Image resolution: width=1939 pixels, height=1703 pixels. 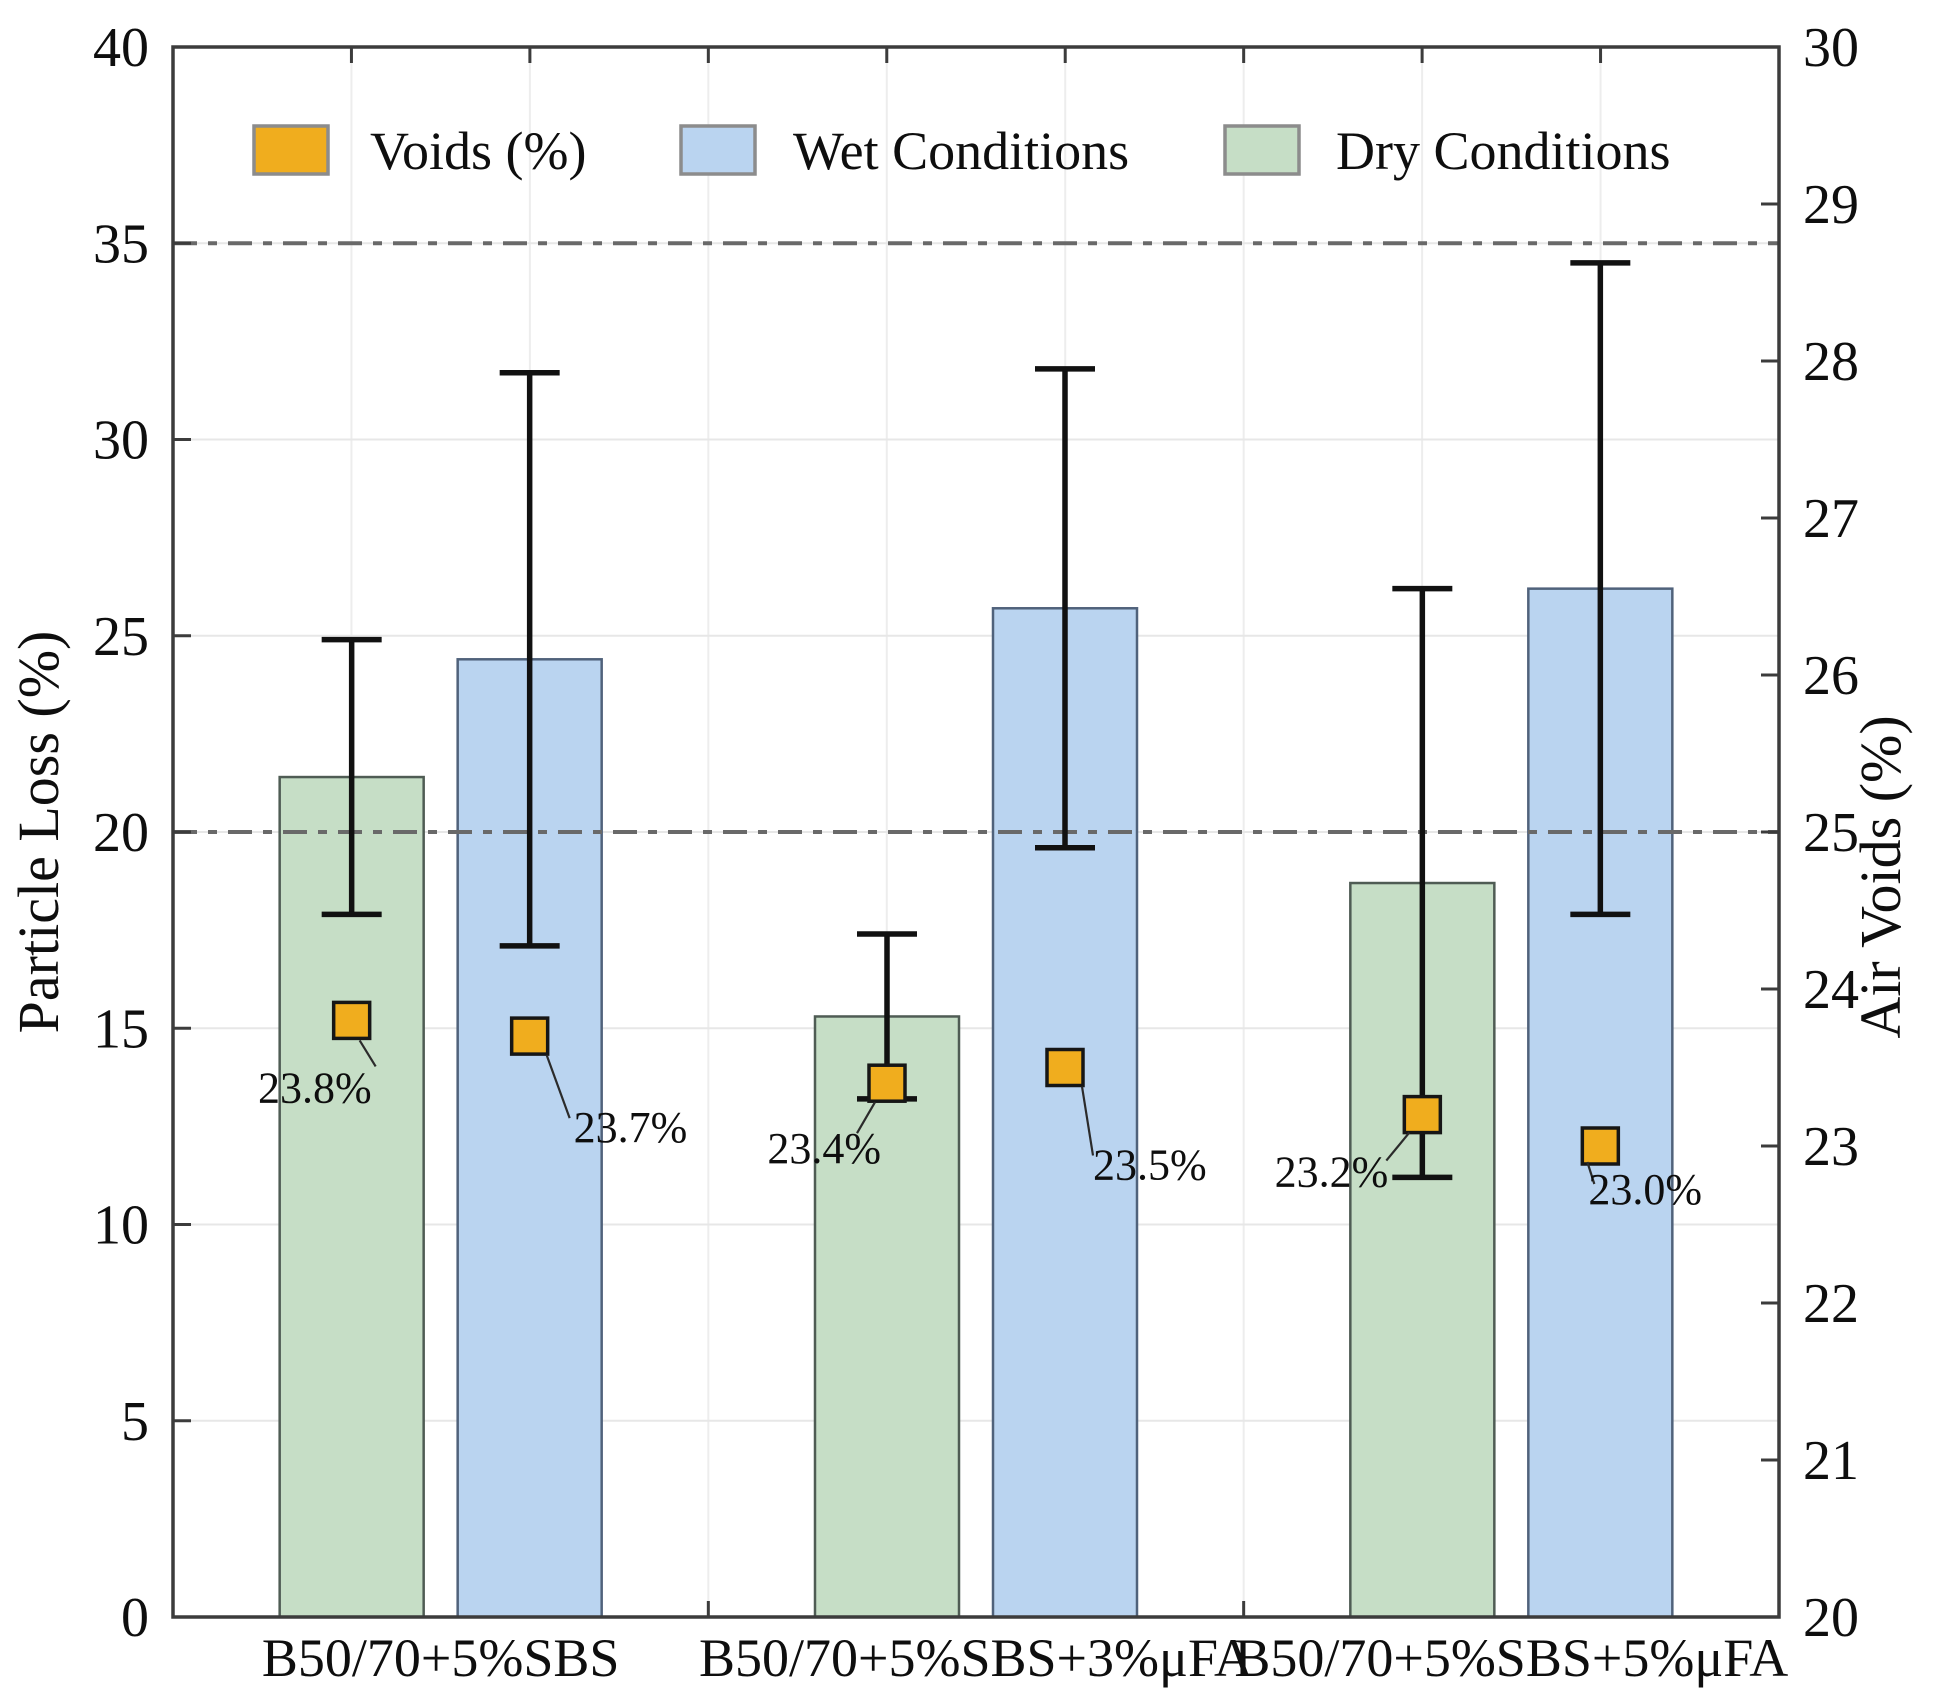 What do you see at coordinates (1831, 676) in the screenshot?
I see `right-tick-label-26: 26` at bounding box center [1831, 676].